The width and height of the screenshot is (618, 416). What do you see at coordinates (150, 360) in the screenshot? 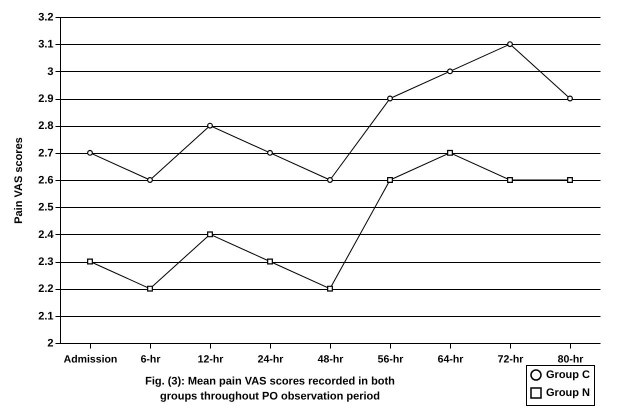
I see `x-tick-label: 6-hr` at bounding box center [150, 360].